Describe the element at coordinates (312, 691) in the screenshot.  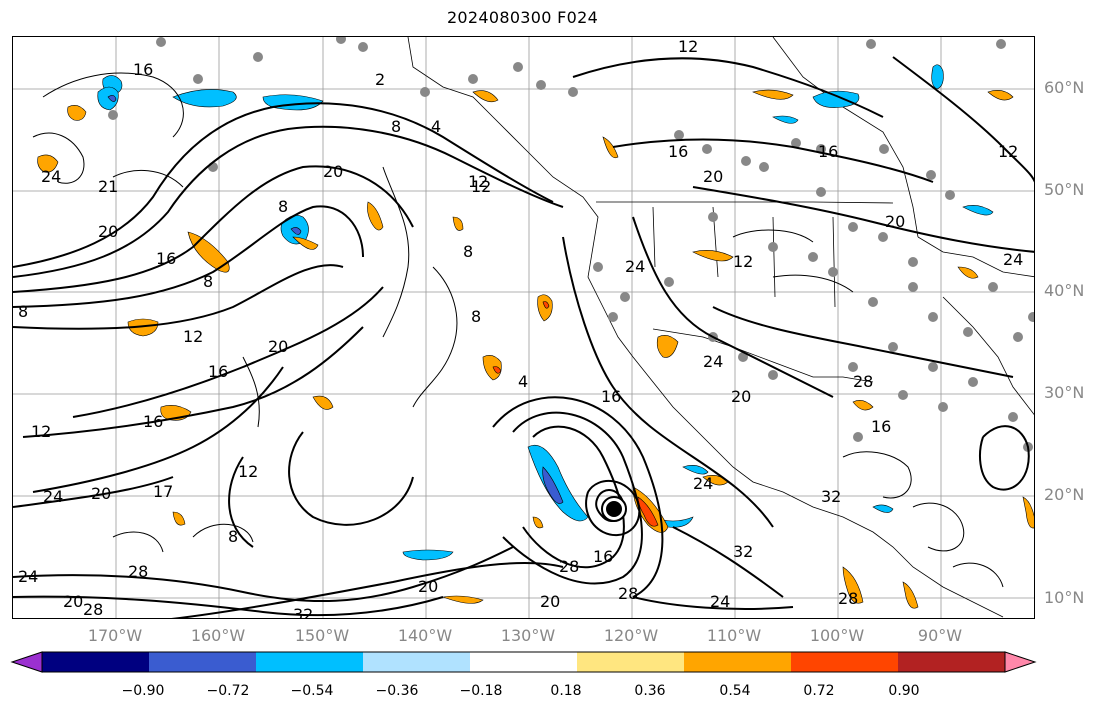
I see `colorbar-tick: −0.54` at that location.